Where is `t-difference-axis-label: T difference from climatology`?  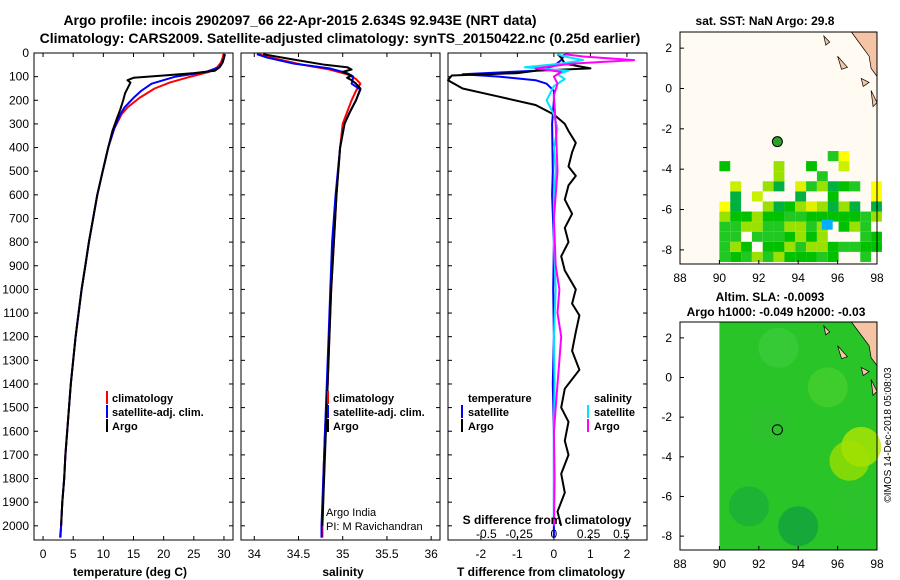
t-difference-axis-label: T difference from climatology is located at coordinates (541, 572).